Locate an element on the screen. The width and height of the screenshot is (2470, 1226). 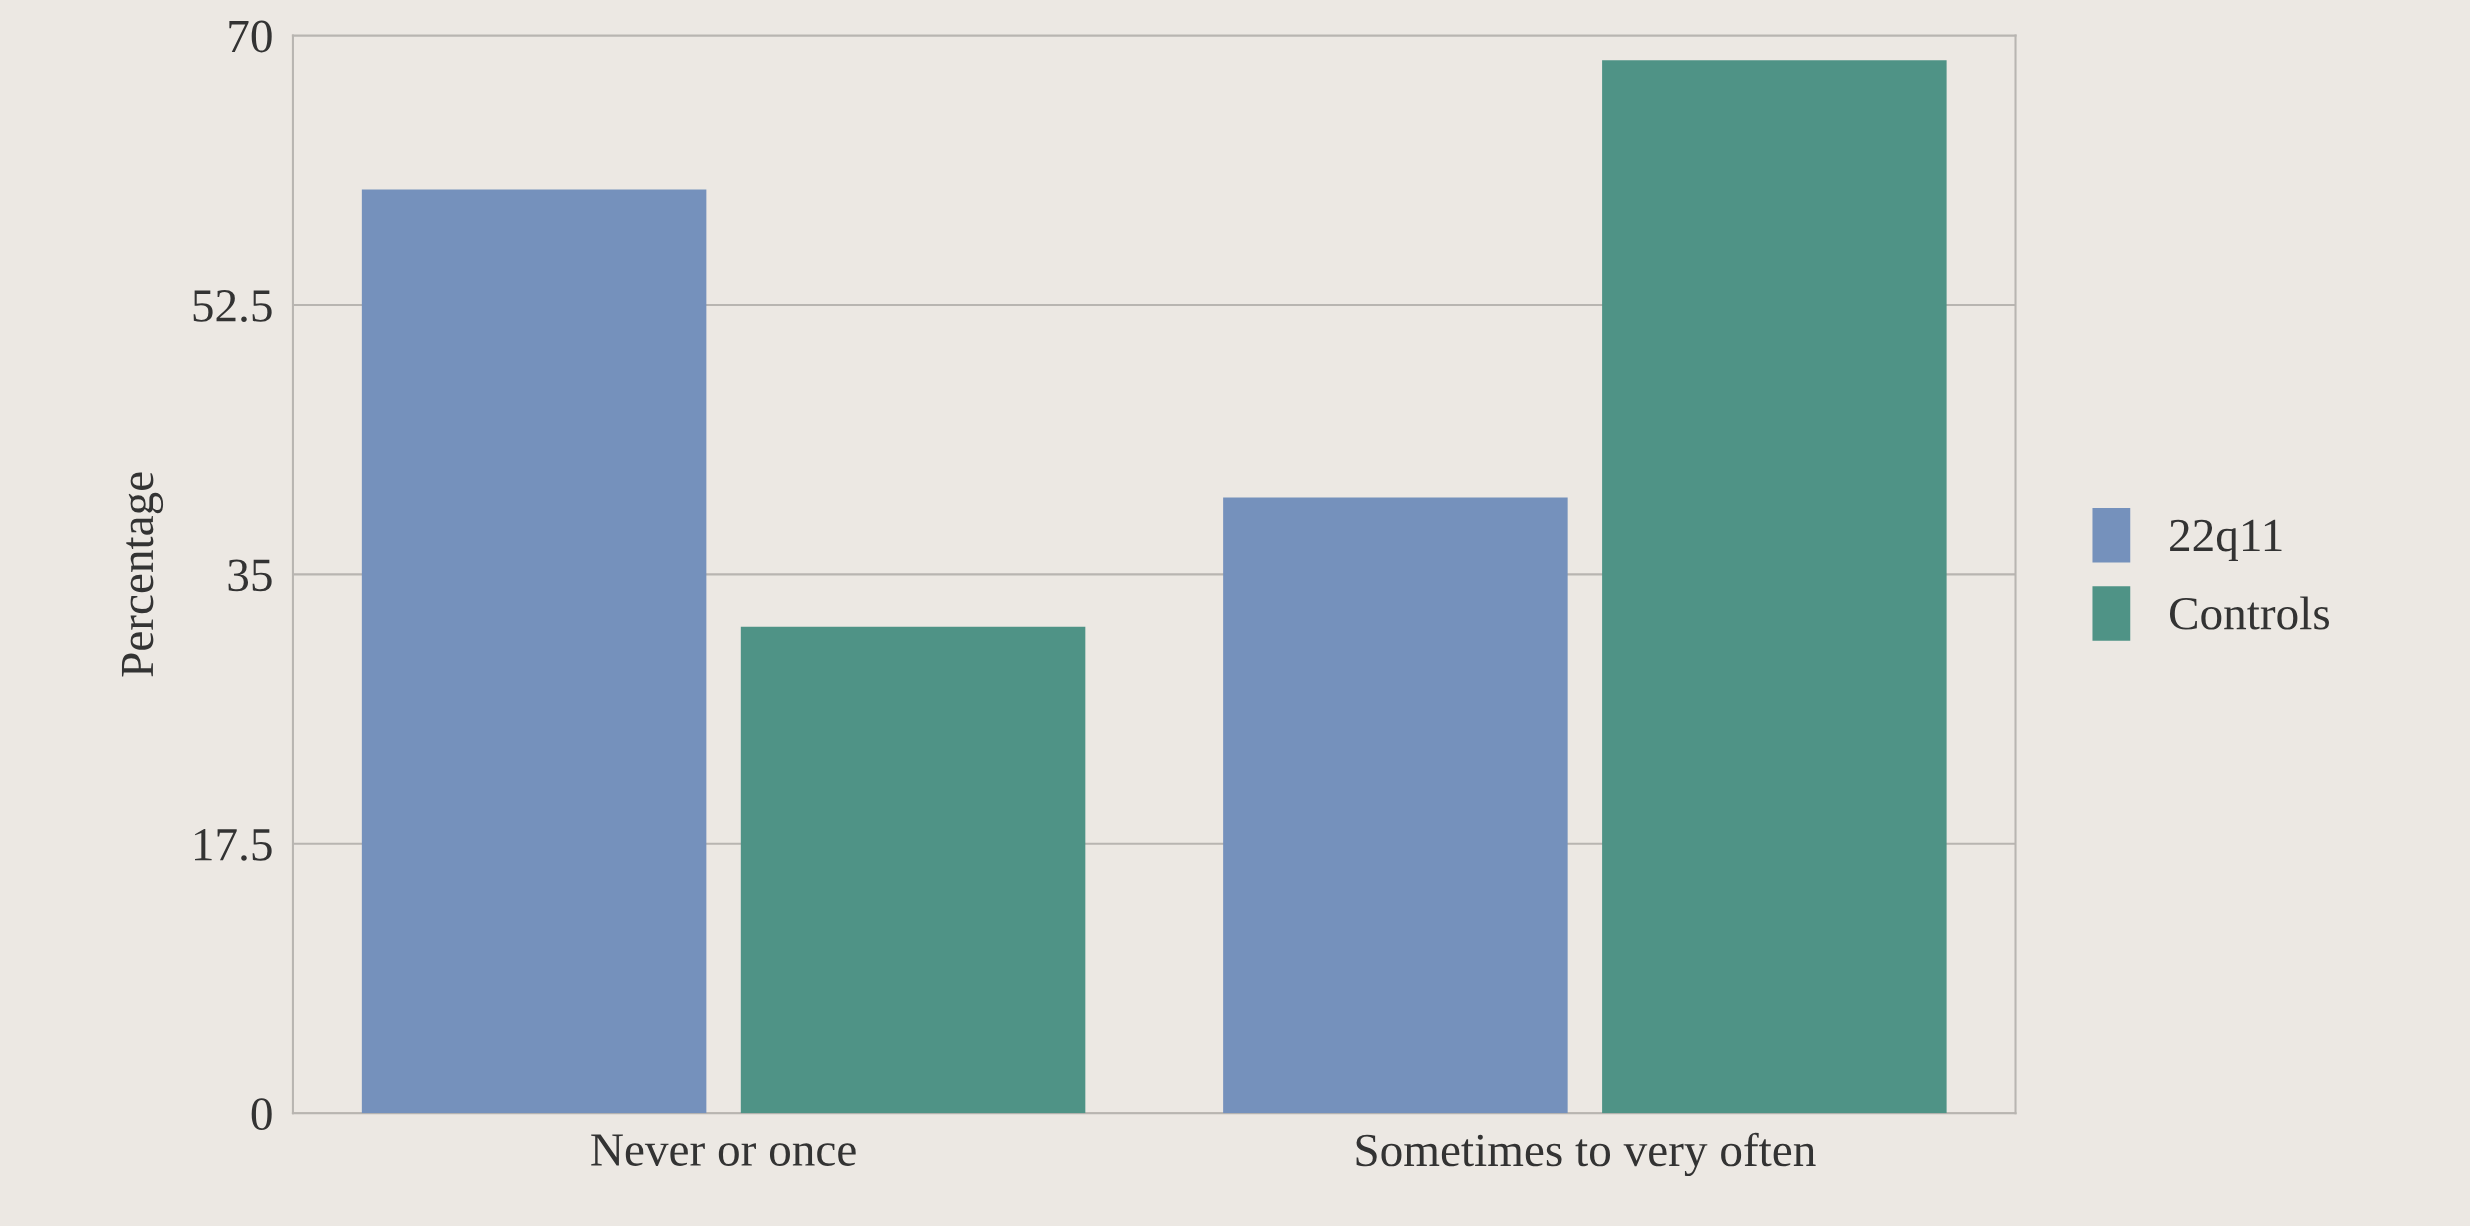
y-tick-label: 17.5 is located at coordinates (233, 845).